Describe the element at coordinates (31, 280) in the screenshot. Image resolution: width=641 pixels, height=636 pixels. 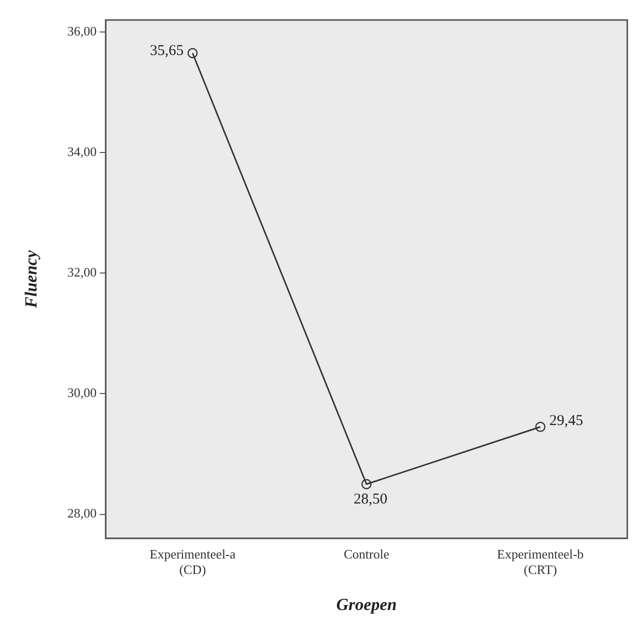
I see `y-axis-title: Fluency` at that location.